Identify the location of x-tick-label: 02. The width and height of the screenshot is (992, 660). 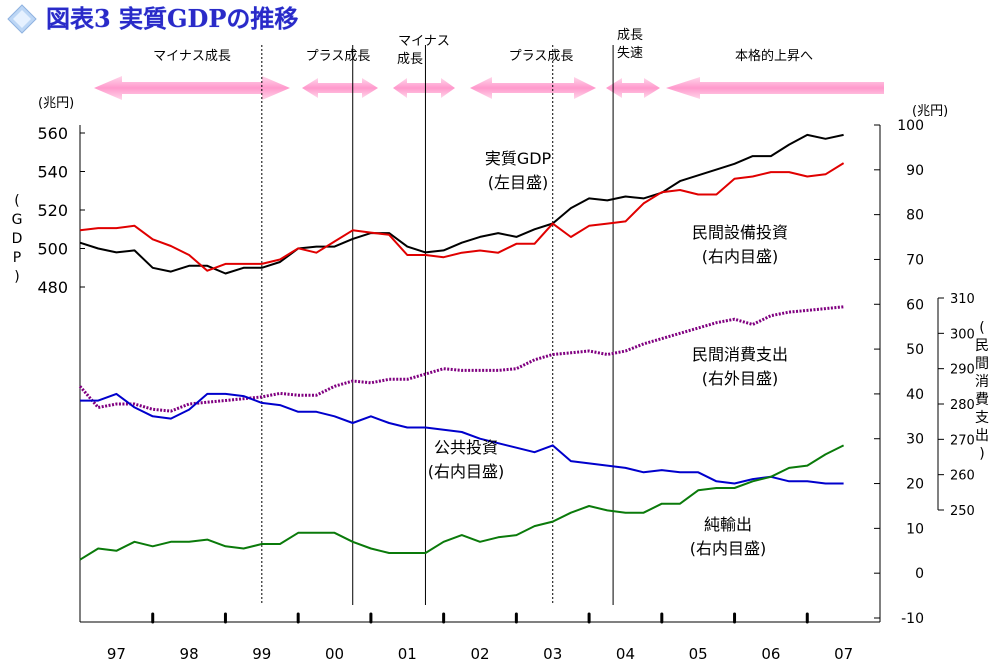
(479, 652).